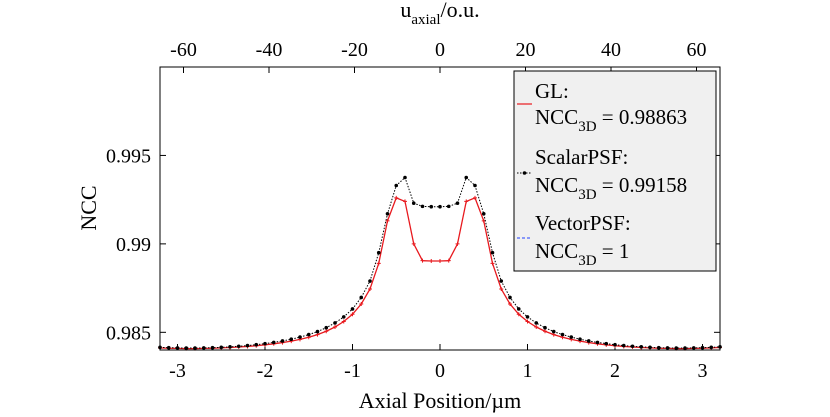 This screenshot has height=417, width=830. Describe the element at coordinates (556, 251) in the screenshot. I see `legend-ncc-vectorpsf: NCC` at that location.